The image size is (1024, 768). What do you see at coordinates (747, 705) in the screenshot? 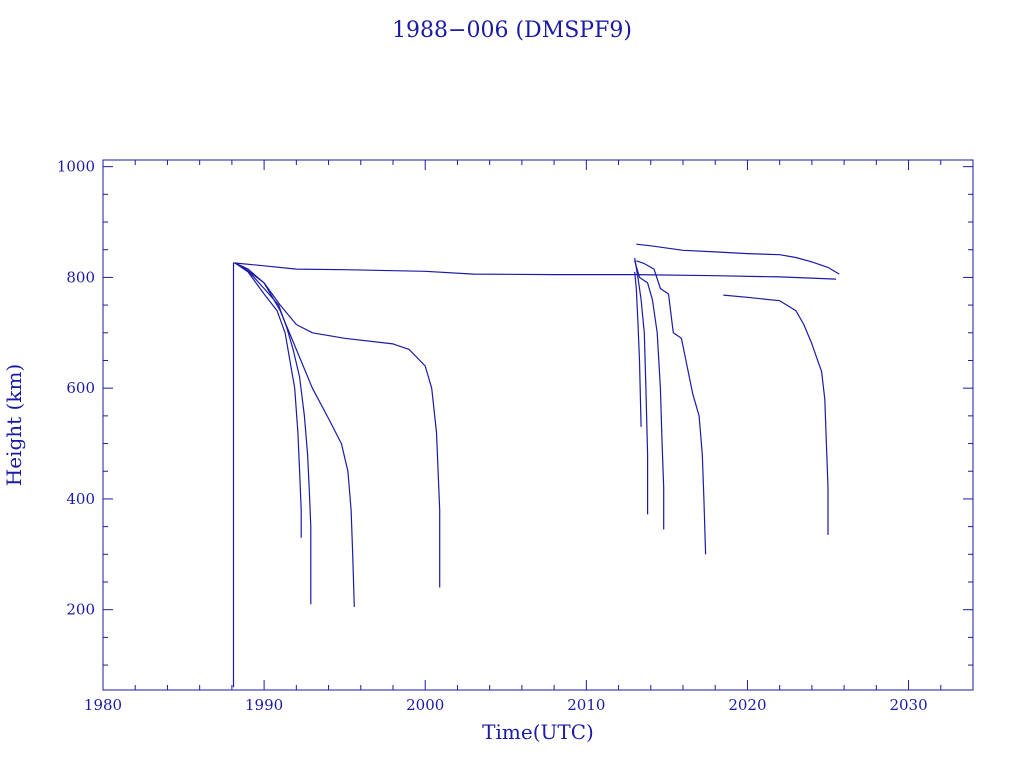
I see `x-tick-label: 2020` at bounding box center [747, 705].